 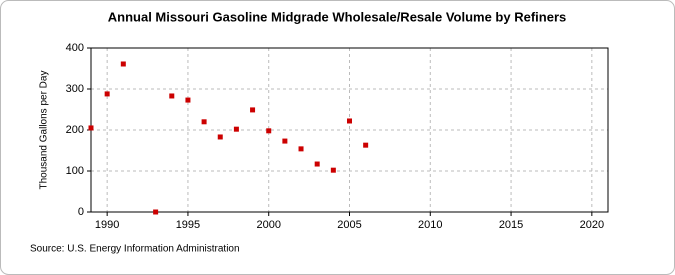 I want to click on y-tick-label: 200, so click(x=75, y=130).